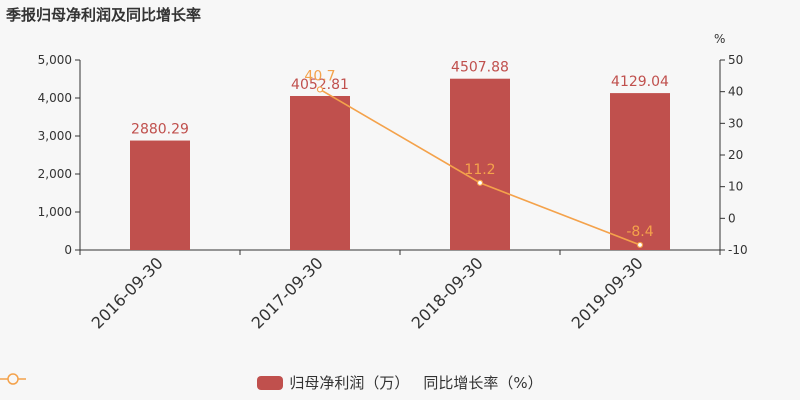  Describe the element at coordinates (319, 76) in the screenshot. I see `line-value-label: 40.7` at that location.